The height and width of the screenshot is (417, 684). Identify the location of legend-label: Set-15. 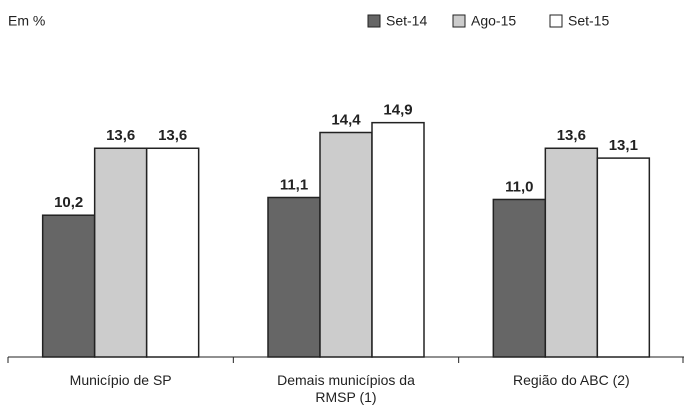
(588, 21).